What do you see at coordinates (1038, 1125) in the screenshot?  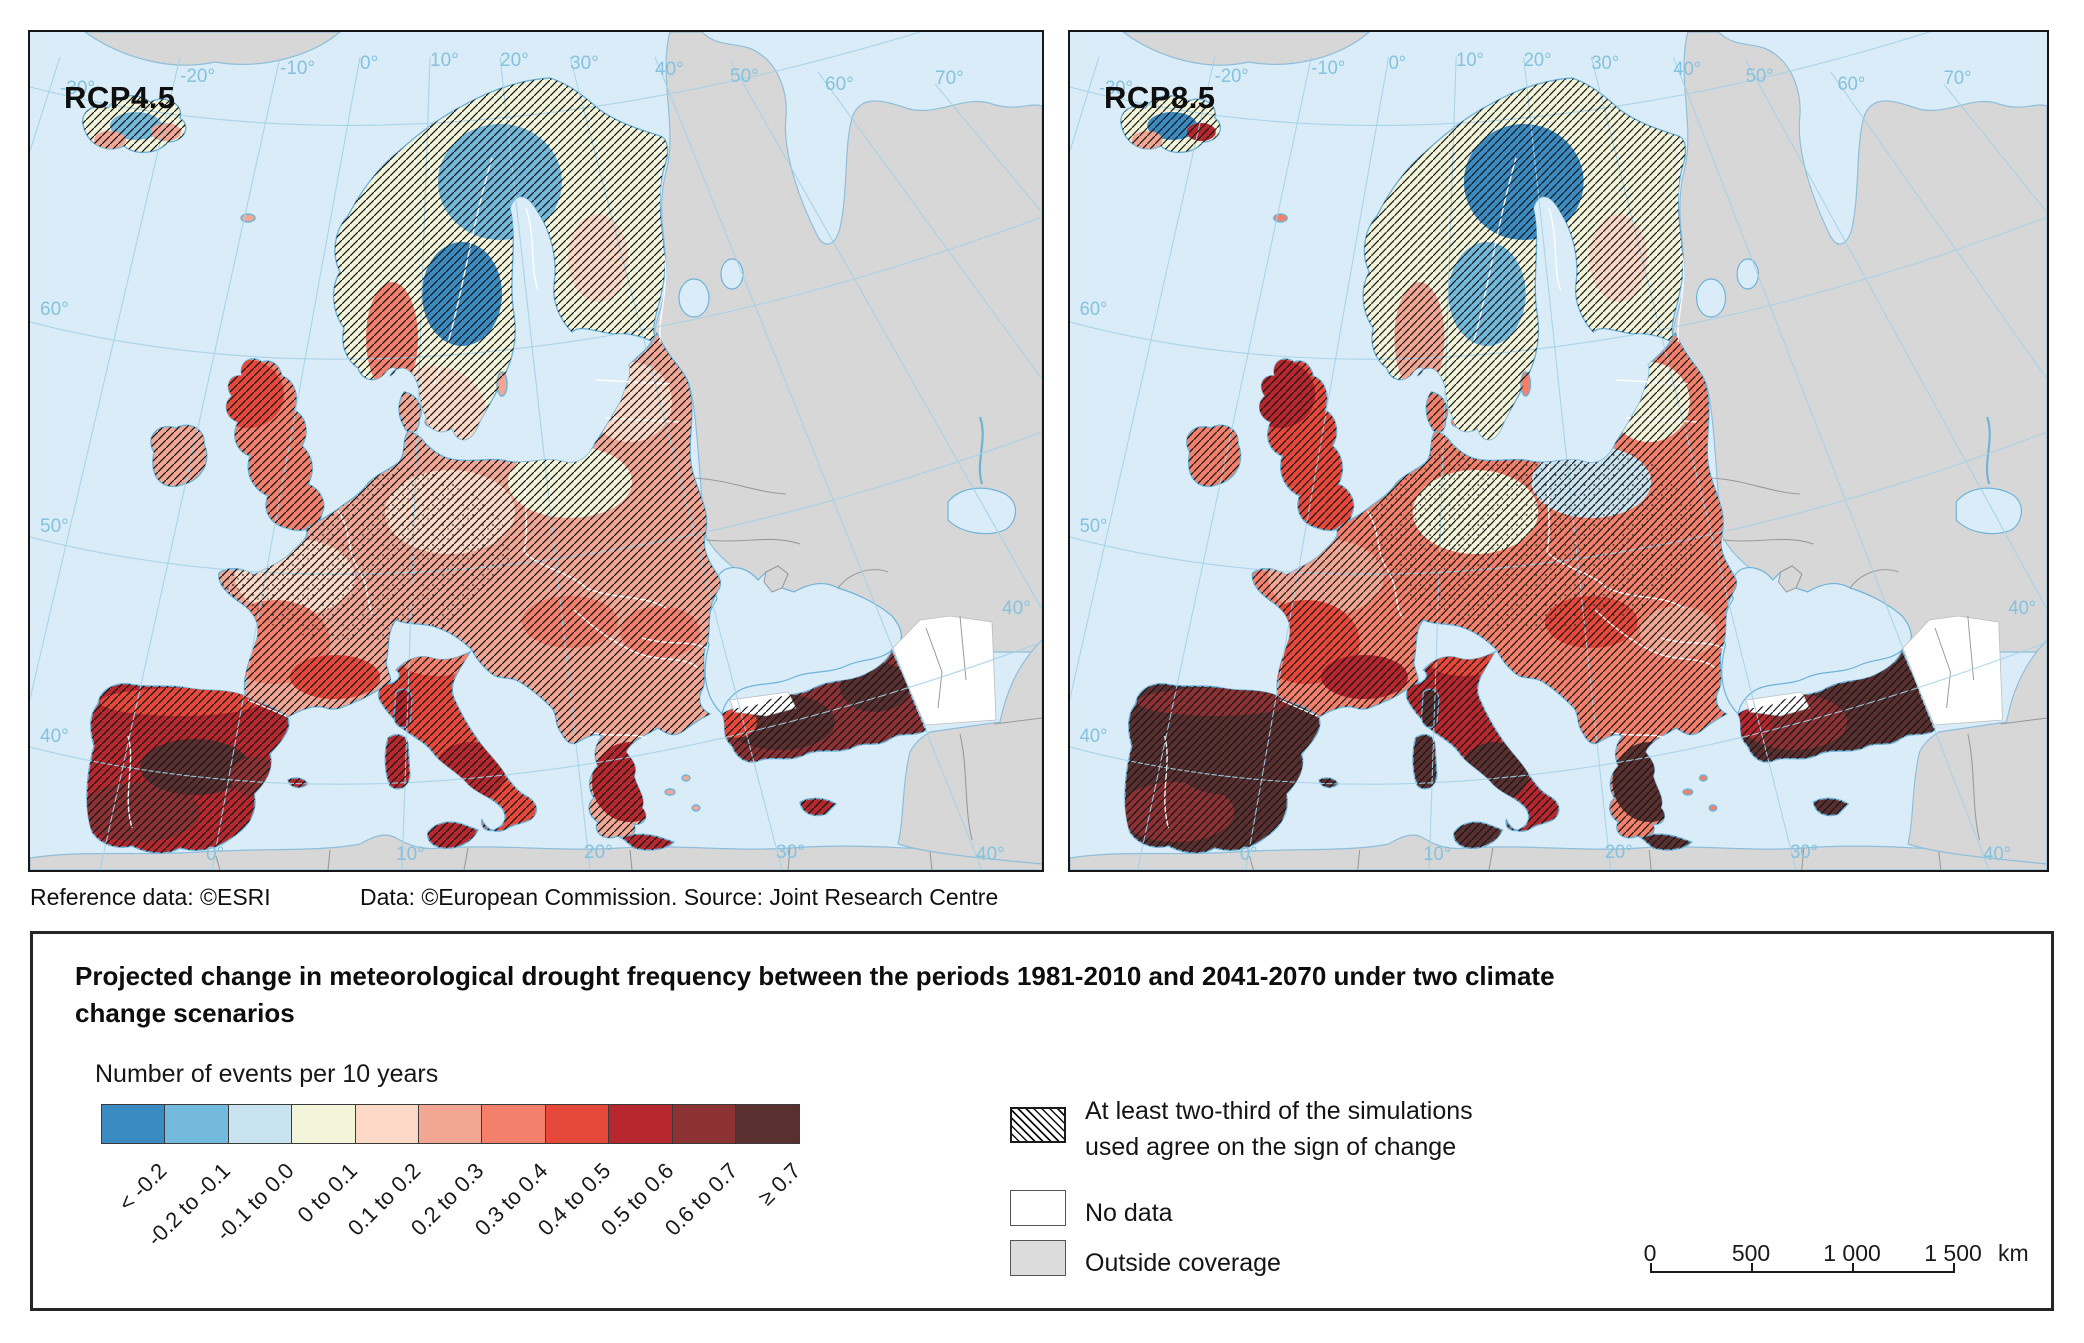 I see `agreement-hatch-swatch` at bounding box center [1038, 1125].